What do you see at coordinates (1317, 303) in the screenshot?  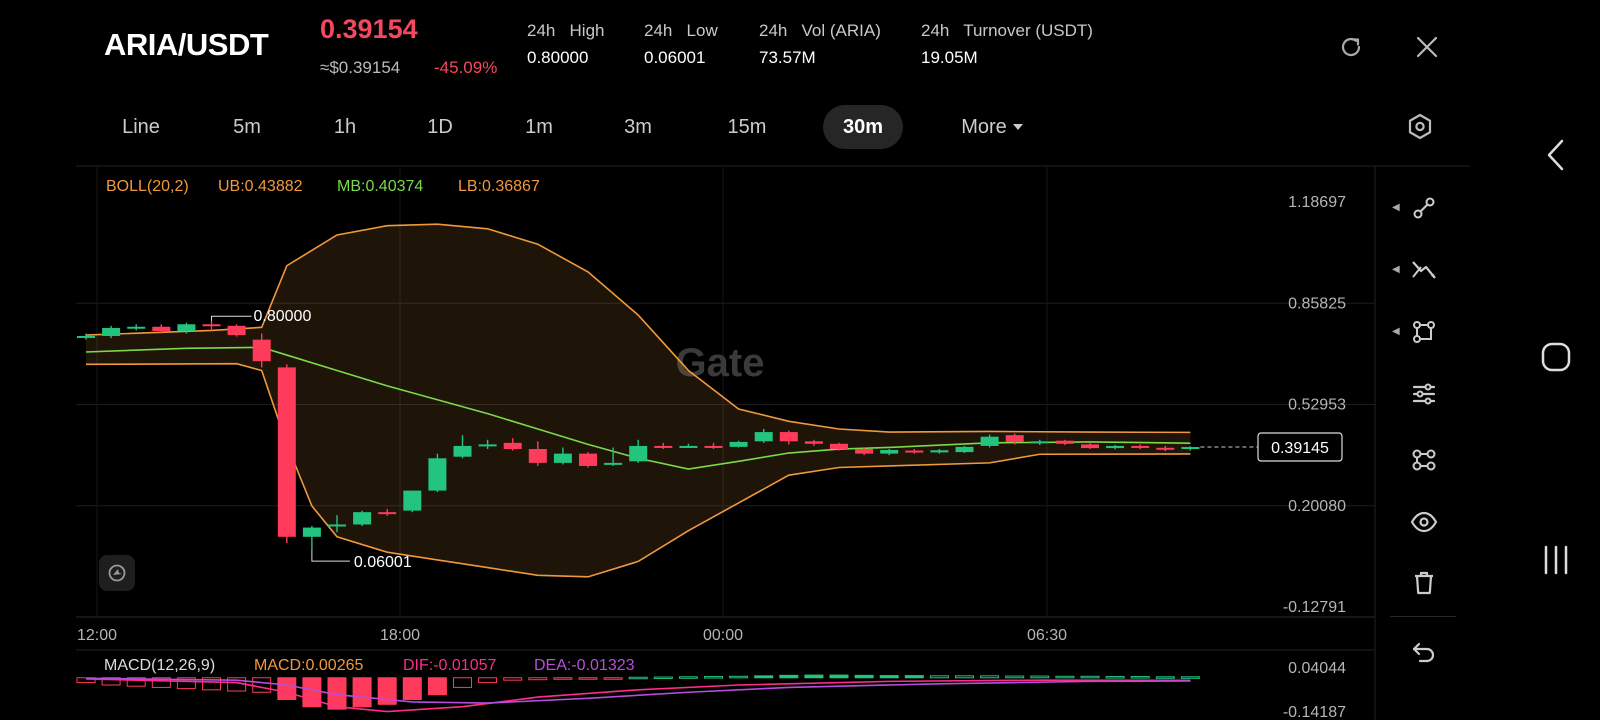 I see `y-tick-label: 0.85825` at bounding box center [1317, 303].